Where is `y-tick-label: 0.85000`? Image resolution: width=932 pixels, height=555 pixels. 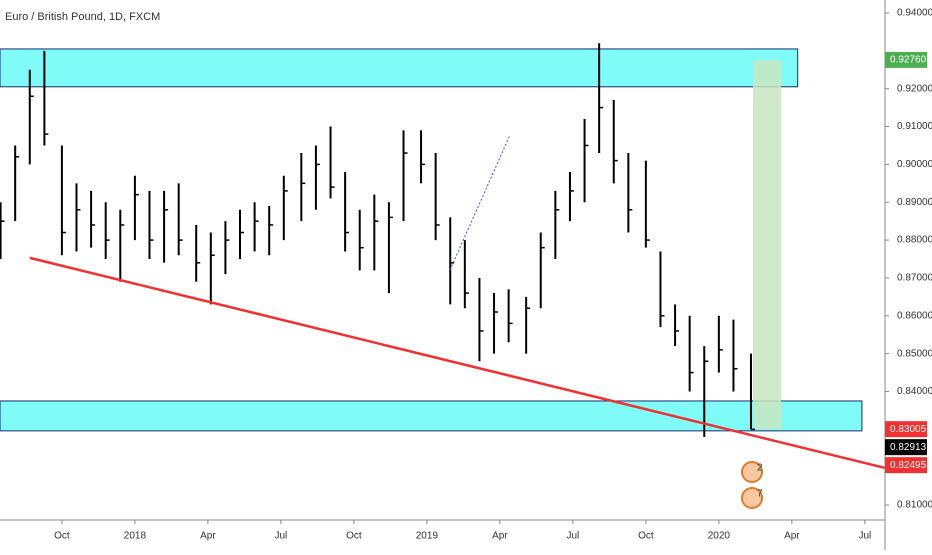 y-tick-label: 0.85000 is located at coordinates (914, 353).